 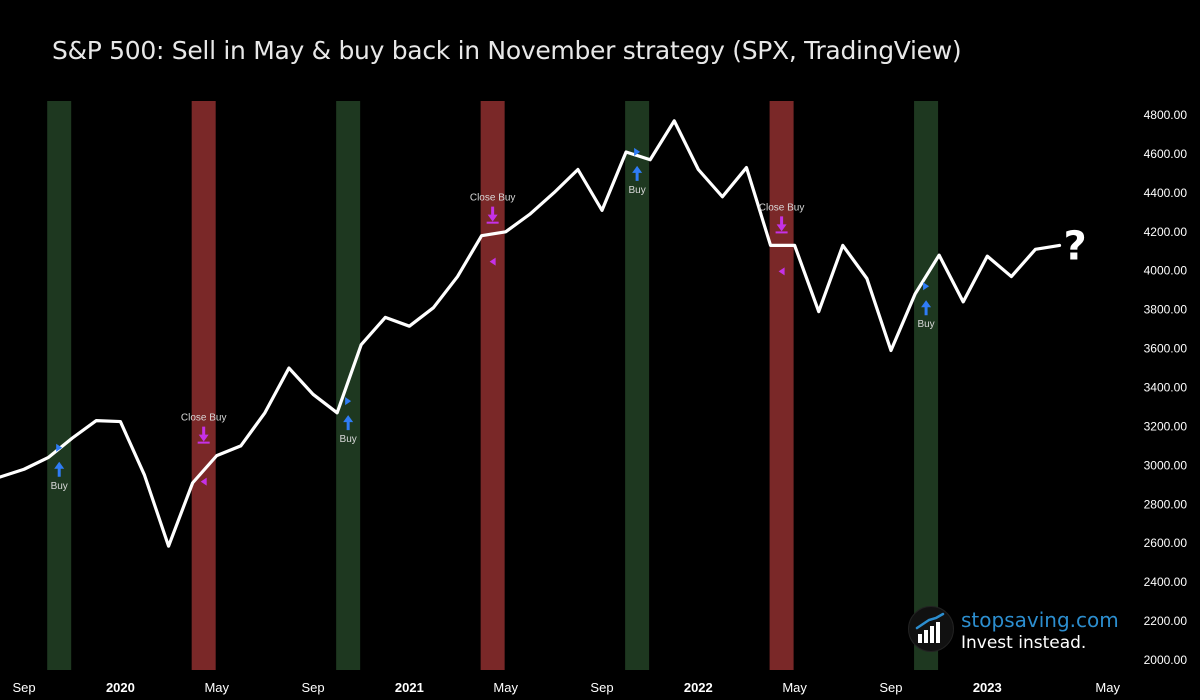 What do you see at coordinates (120, 687) in the screenshot?
I see `x-tick-label: 2020` at bounding box center [120, 687].